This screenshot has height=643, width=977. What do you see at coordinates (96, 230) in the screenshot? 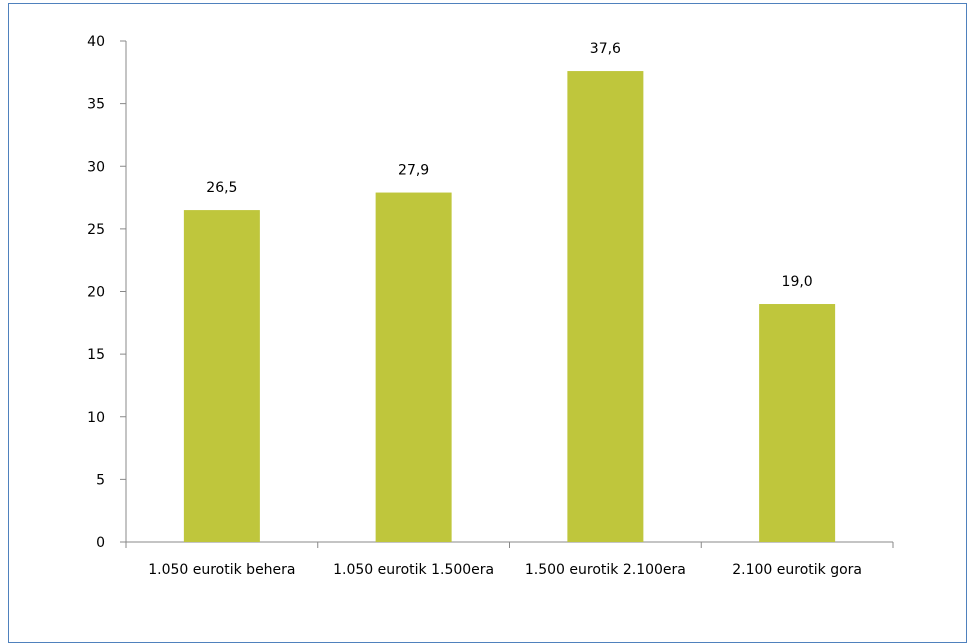
I see `y-tick-label: 25` at bounding box center [96, 230].